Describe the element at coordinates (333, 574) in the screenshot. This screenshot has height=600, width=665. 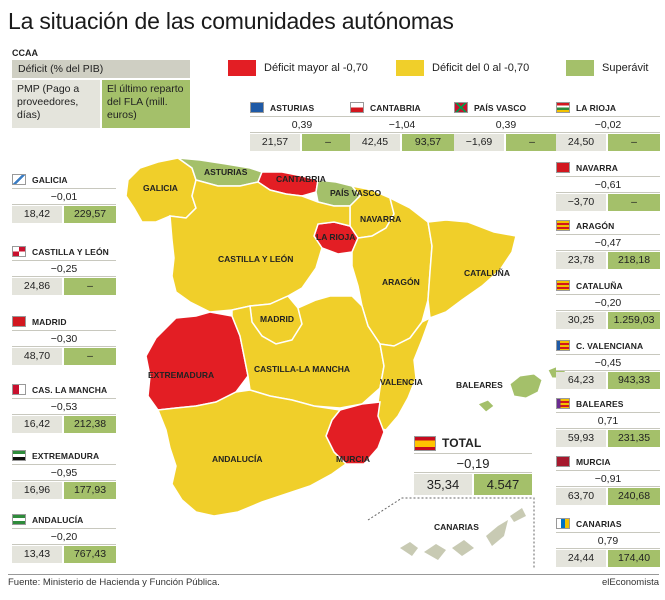
I see `footer-divider` at that location.